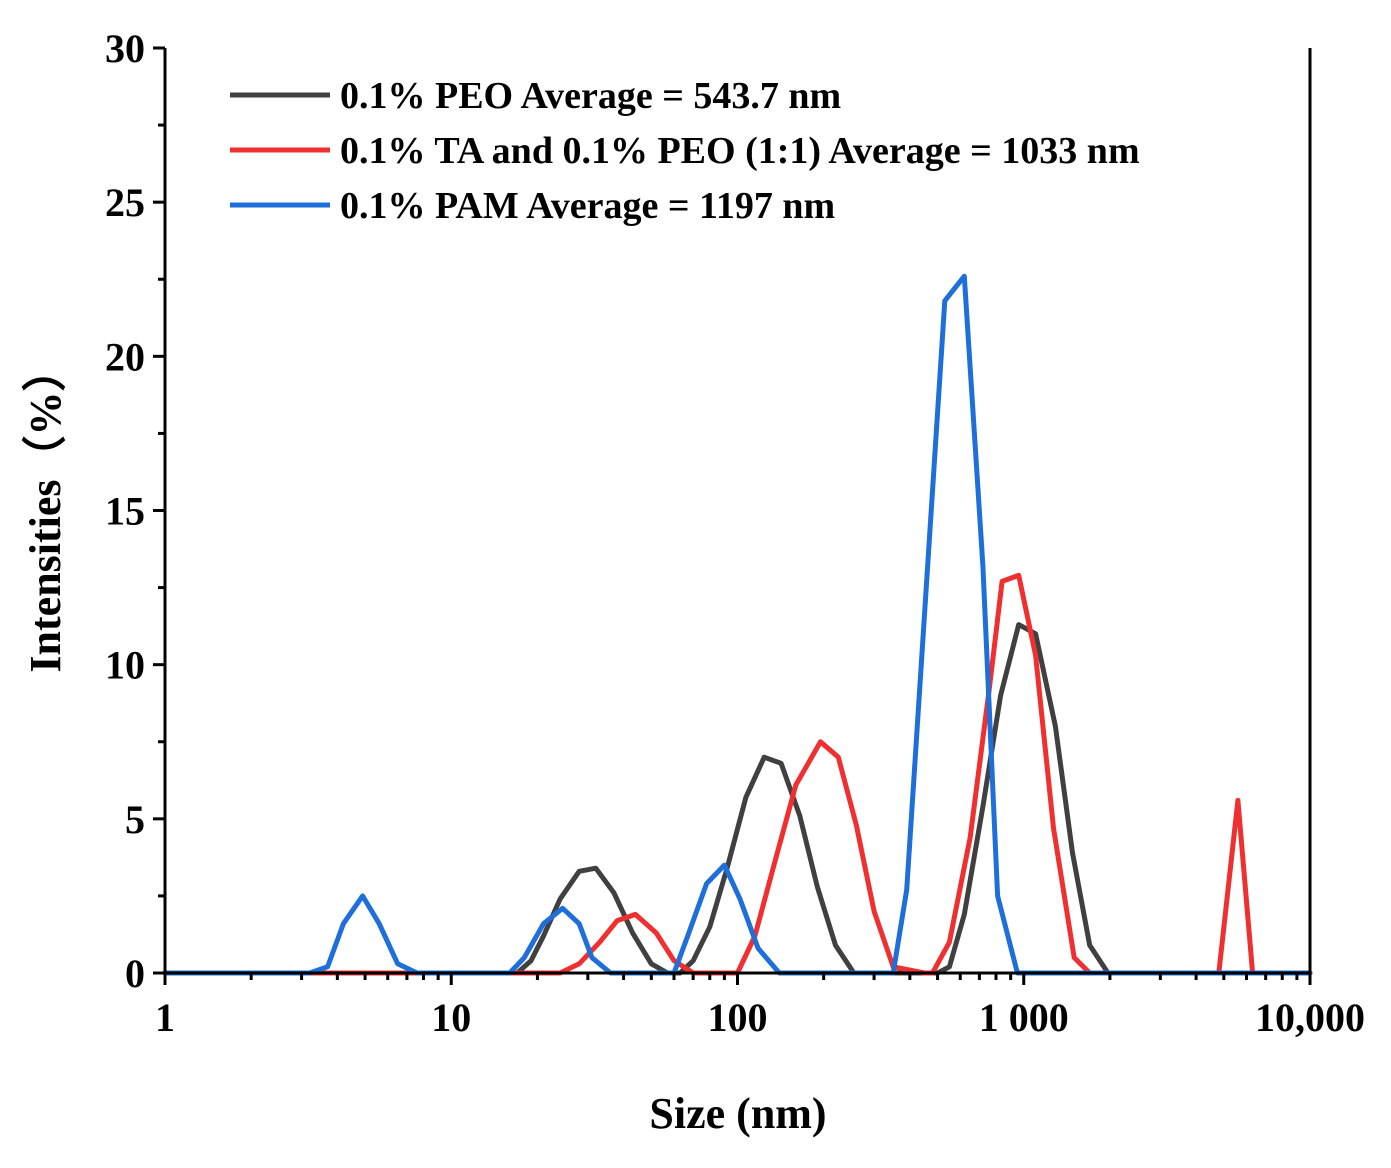 This screenshot has height=1168, width=1391. I want to click on legend-label-1: 0.1% PEO Average = 543.7 nm, so click(590, 96).